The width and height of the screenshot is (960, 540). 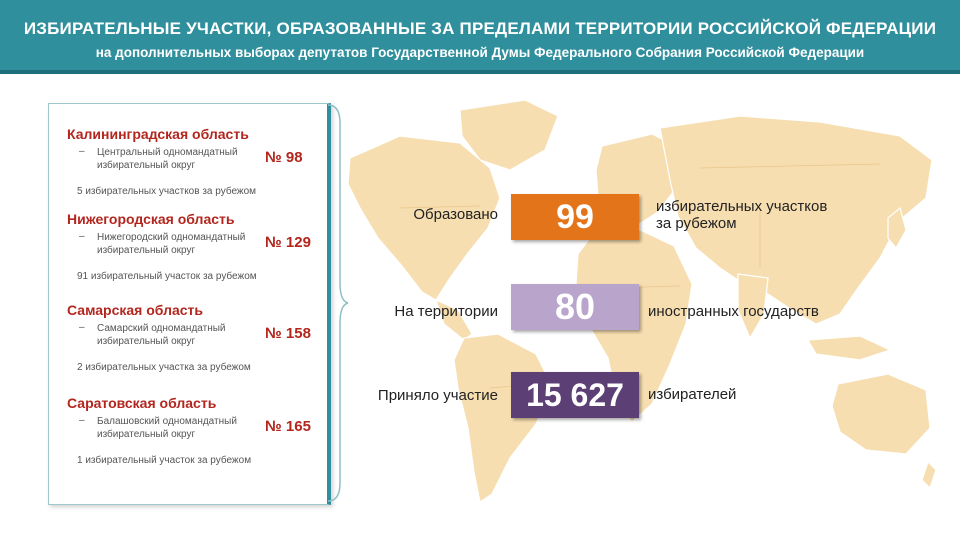 What do you see at coordinates (575, 217) in the screenshot?
I see `stat-value-formed: 99` at bounding box center [575, 217].